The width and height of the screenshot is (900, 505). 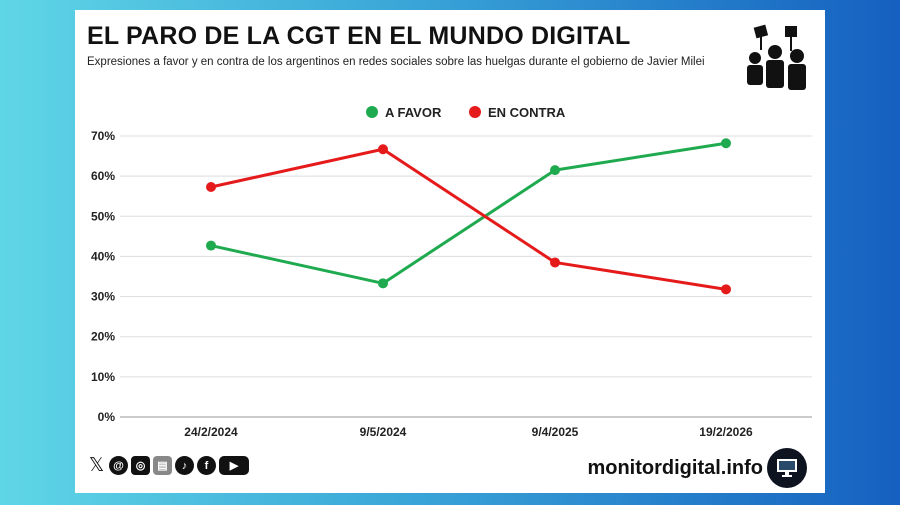 I want to click on x-tick-label: 9/4/2025, so click(x=555, y=432).